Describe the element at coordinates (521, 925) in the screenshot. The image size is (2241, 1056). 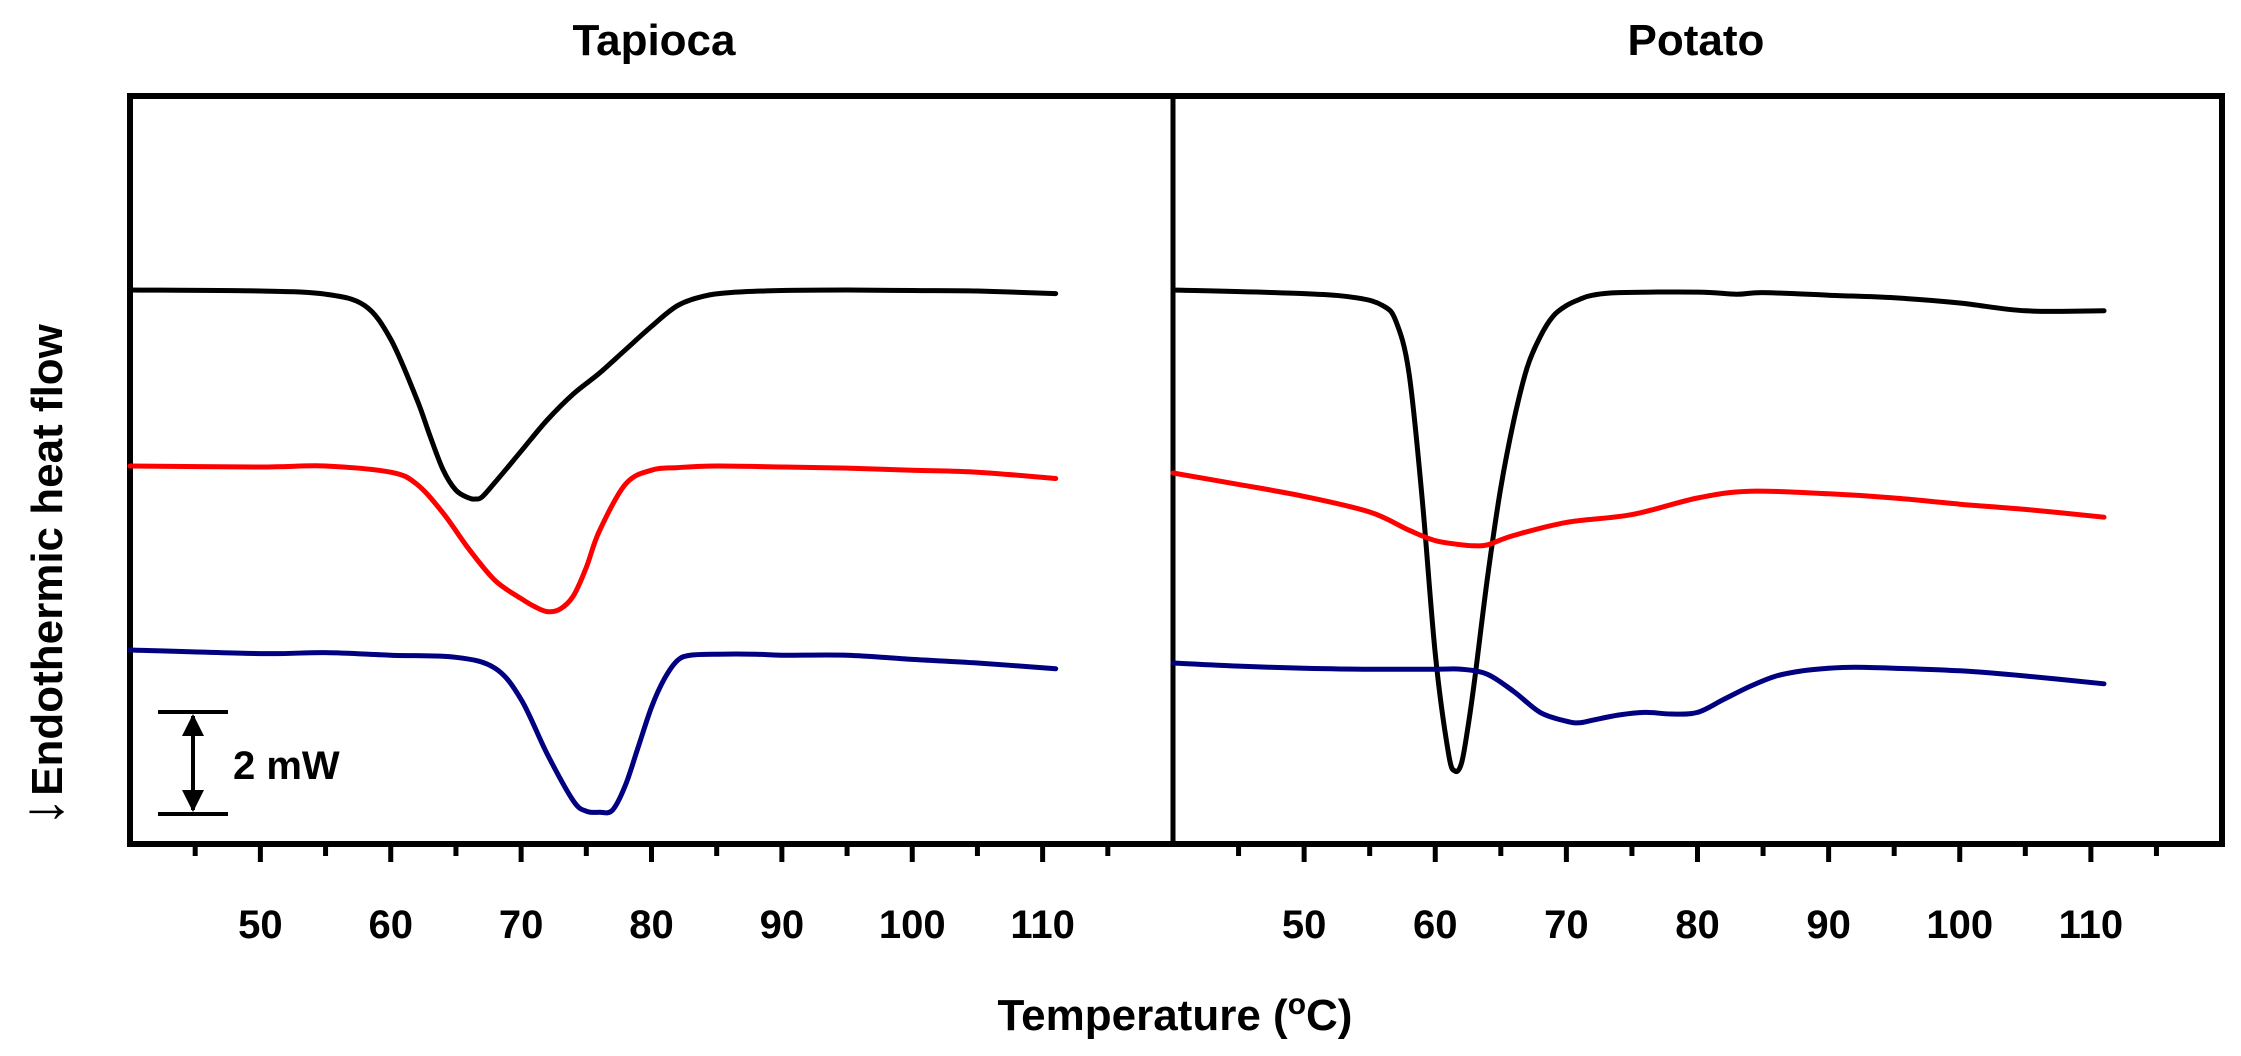
I see `tapioca-x-tick-label: 70` at that location.